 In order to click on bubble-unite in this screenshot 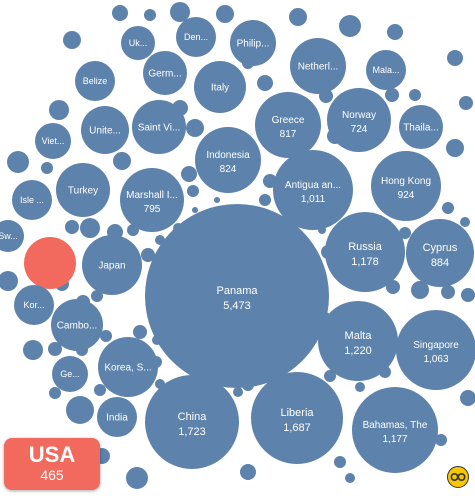, I will do `click(105, 130)`.